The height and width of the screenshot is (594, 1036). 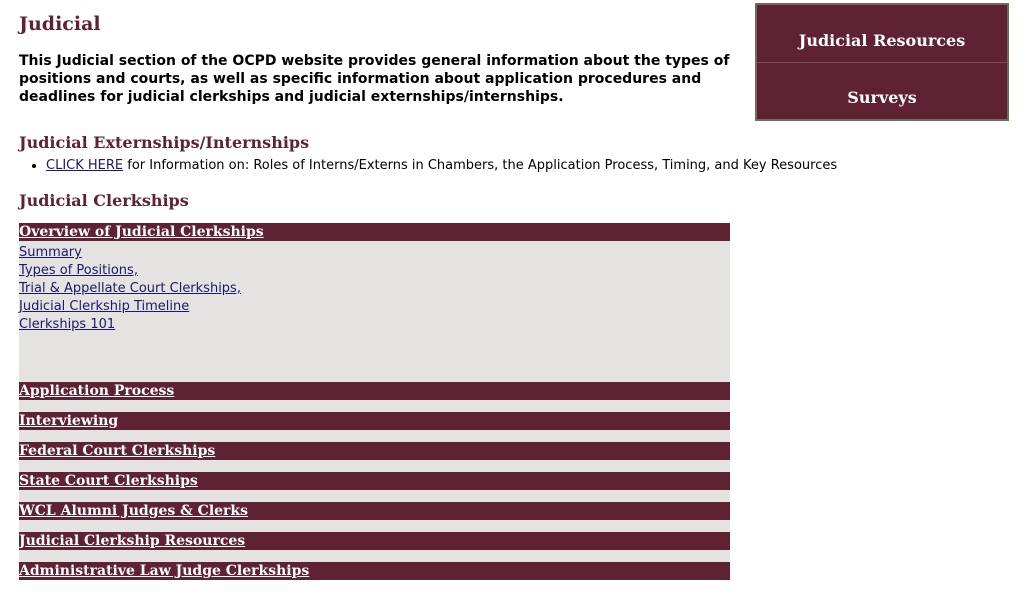 I want to click on page-title: Judicial, so click(x=60, y=24).